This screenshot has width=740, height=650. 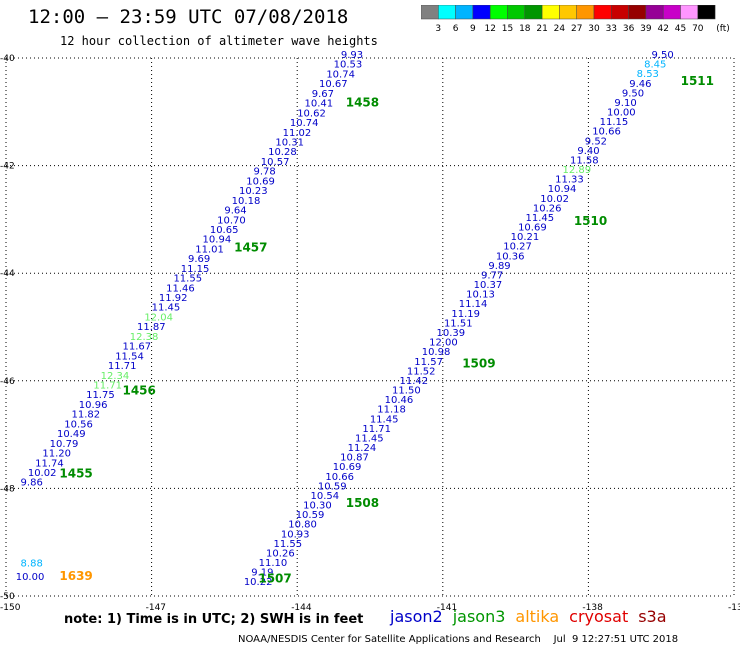 I want to click on lat-tick-label: -40, so click(x=7, y=59).